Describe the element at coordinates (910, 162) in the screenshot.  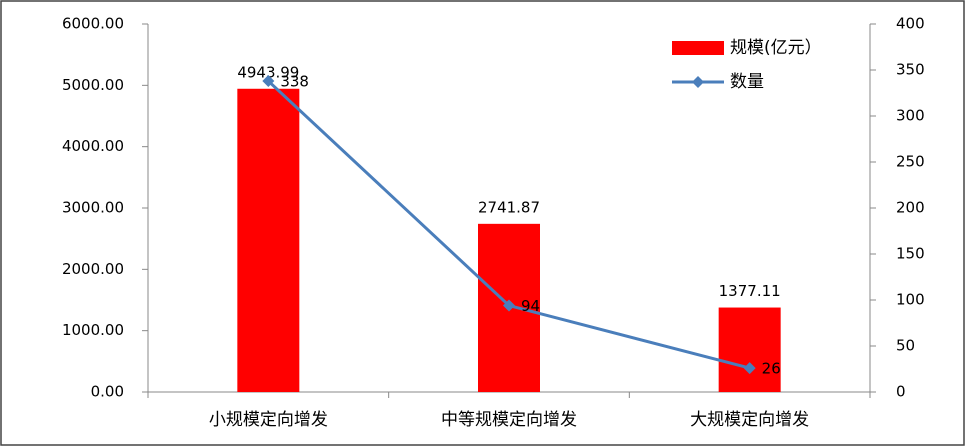
I see `y2-tick-label: 250` at that location.